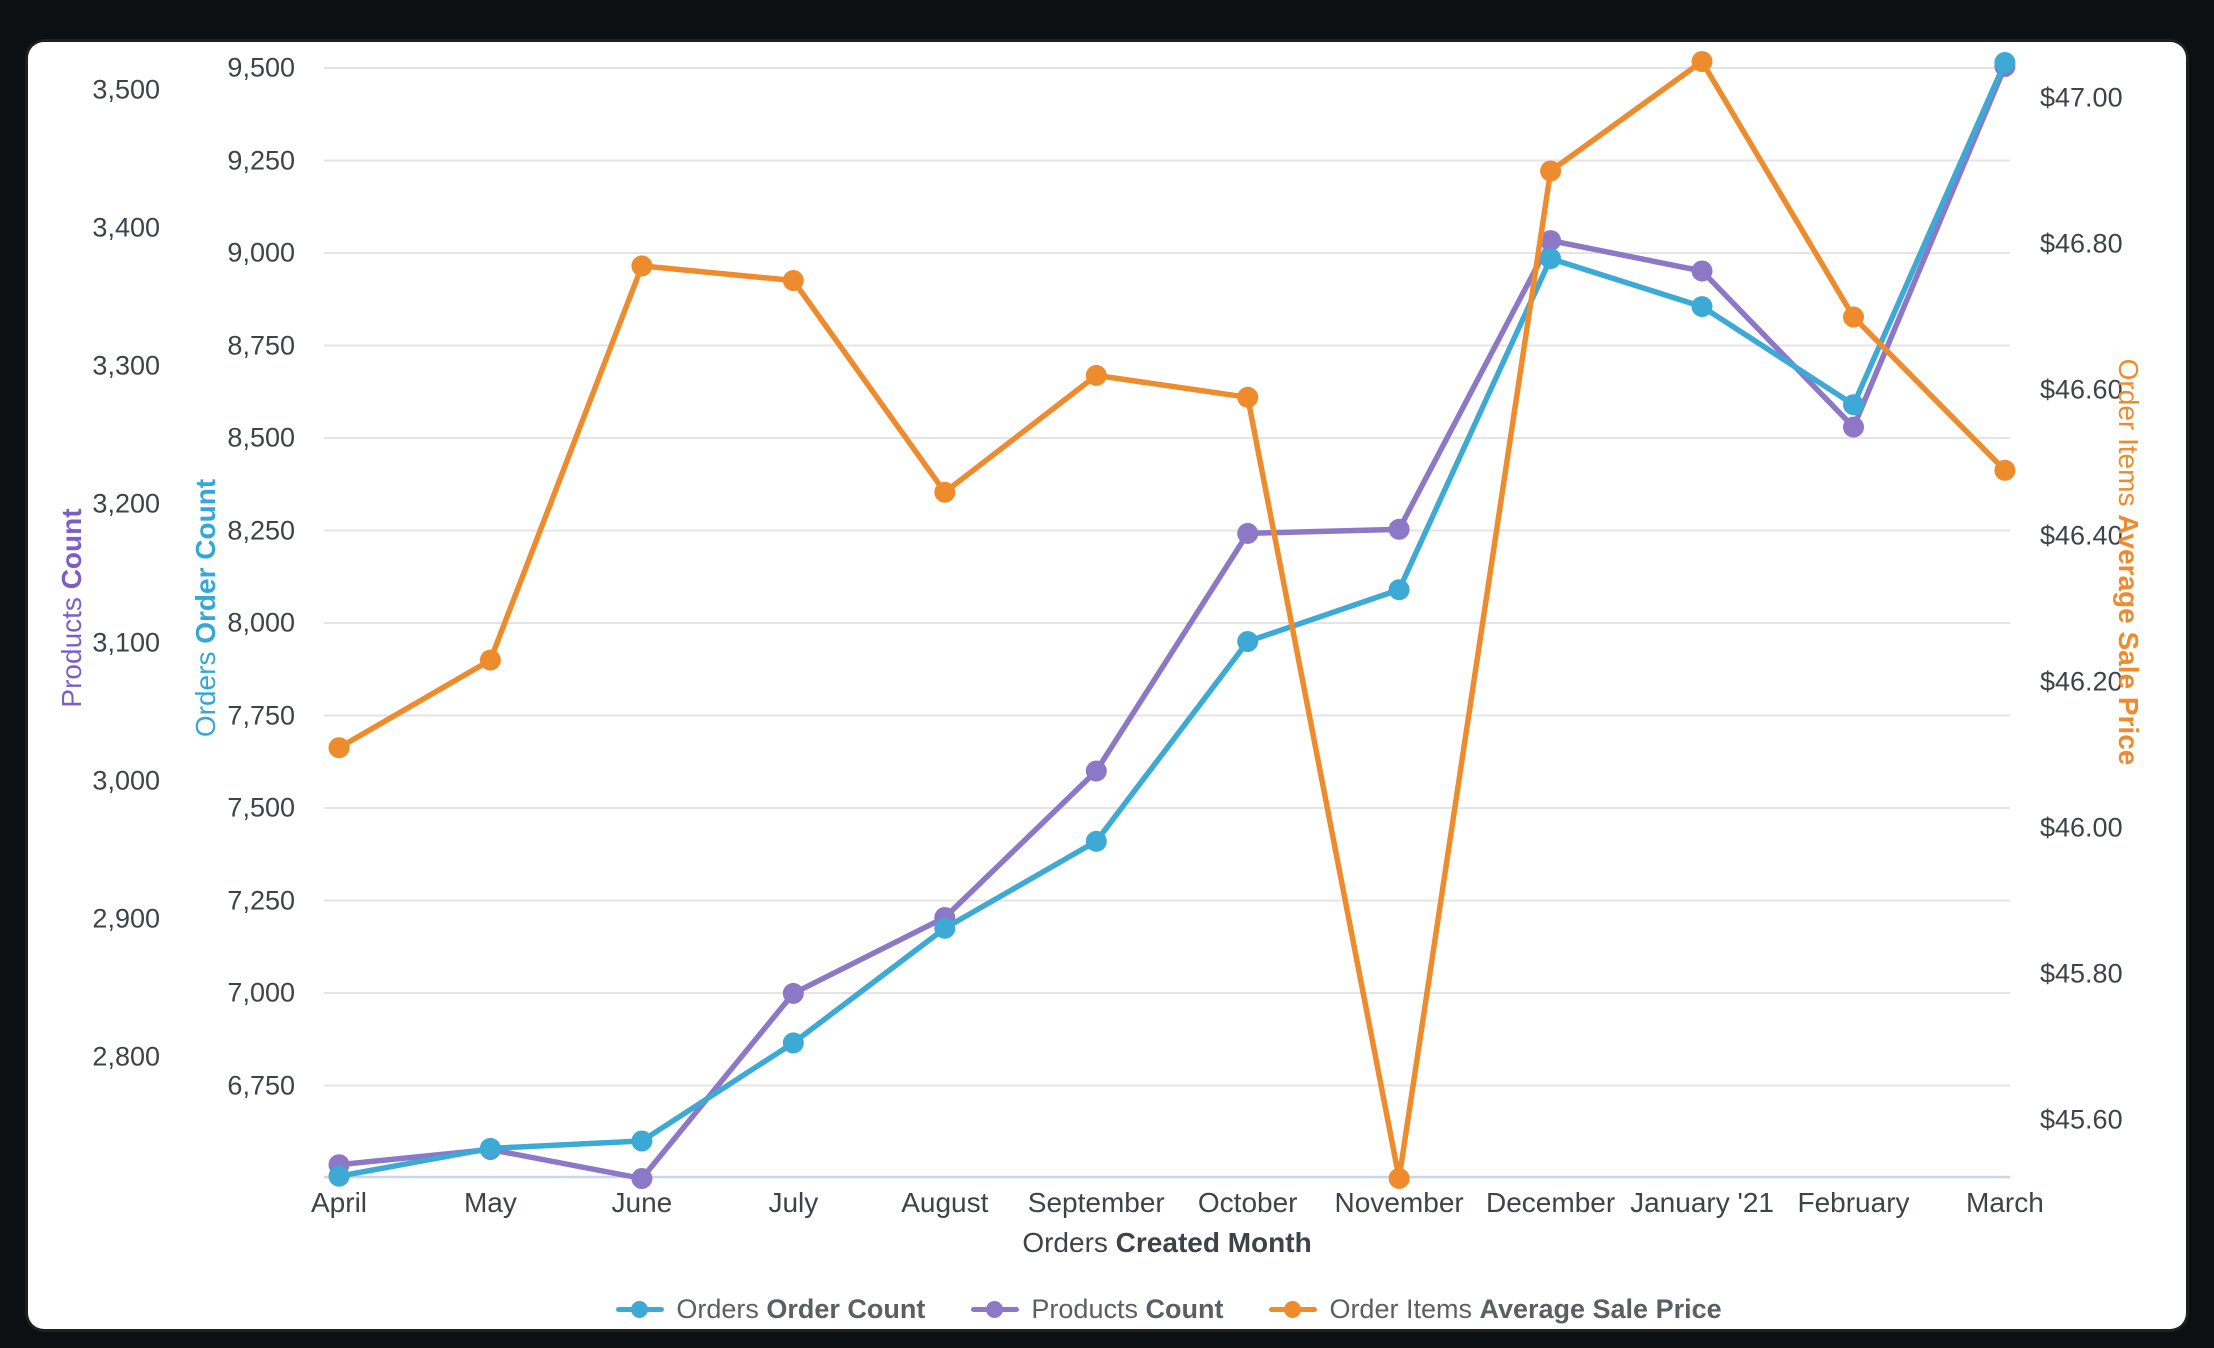 Image resolution: width=2214 pixels, height=1348 pixels. What do you see at coordinates (126, 642) in the screenshot?
I see `products-count-axis-tick: 3,100` at bounding box center [126, 642].